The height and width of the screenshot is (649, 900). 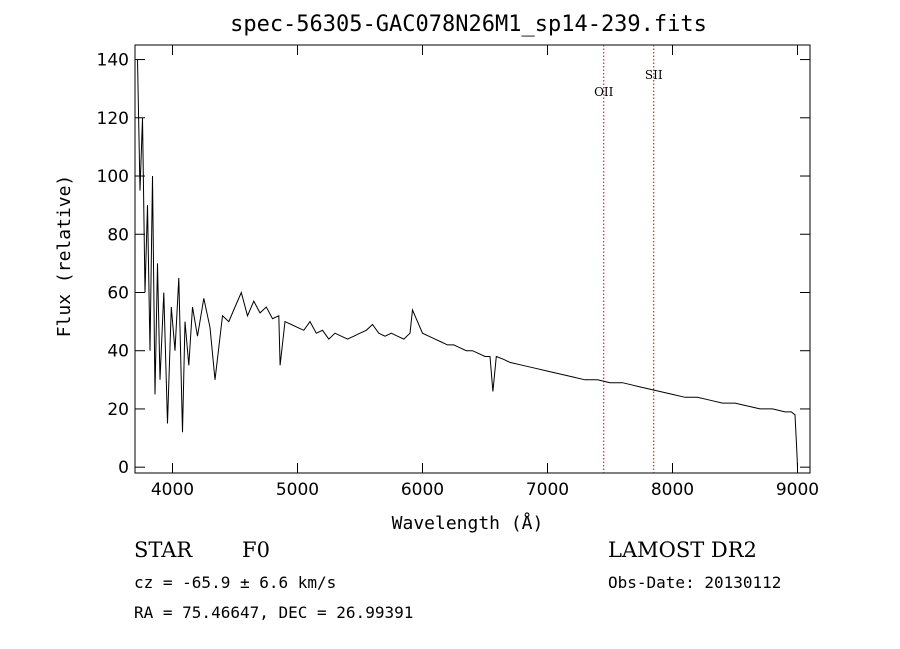 I want to click on x-tick-label: 5000, so click(x=297, y=490).